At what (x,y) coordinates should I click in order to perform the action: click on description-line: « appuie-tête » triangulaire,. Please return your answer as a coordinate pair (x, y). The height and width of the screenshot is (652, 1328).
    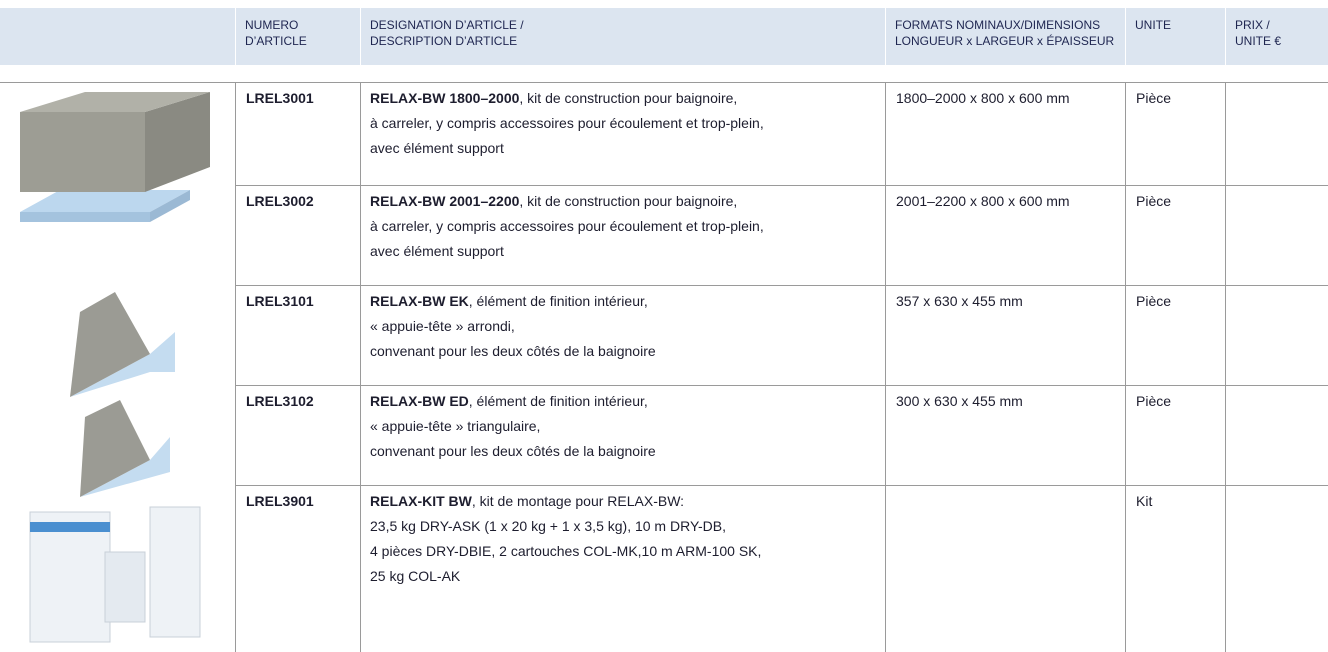
    Looking at the image, I should click on (455, 426).